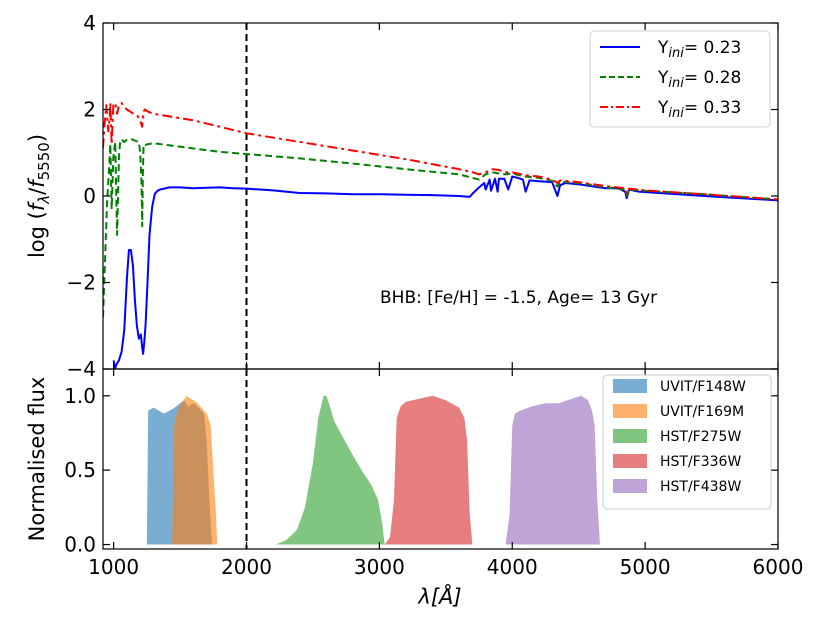  Describe the element at coordinates (37, 459) in the screenshot. I see `bottom-y-axis-label: Normalised flux` at that location.